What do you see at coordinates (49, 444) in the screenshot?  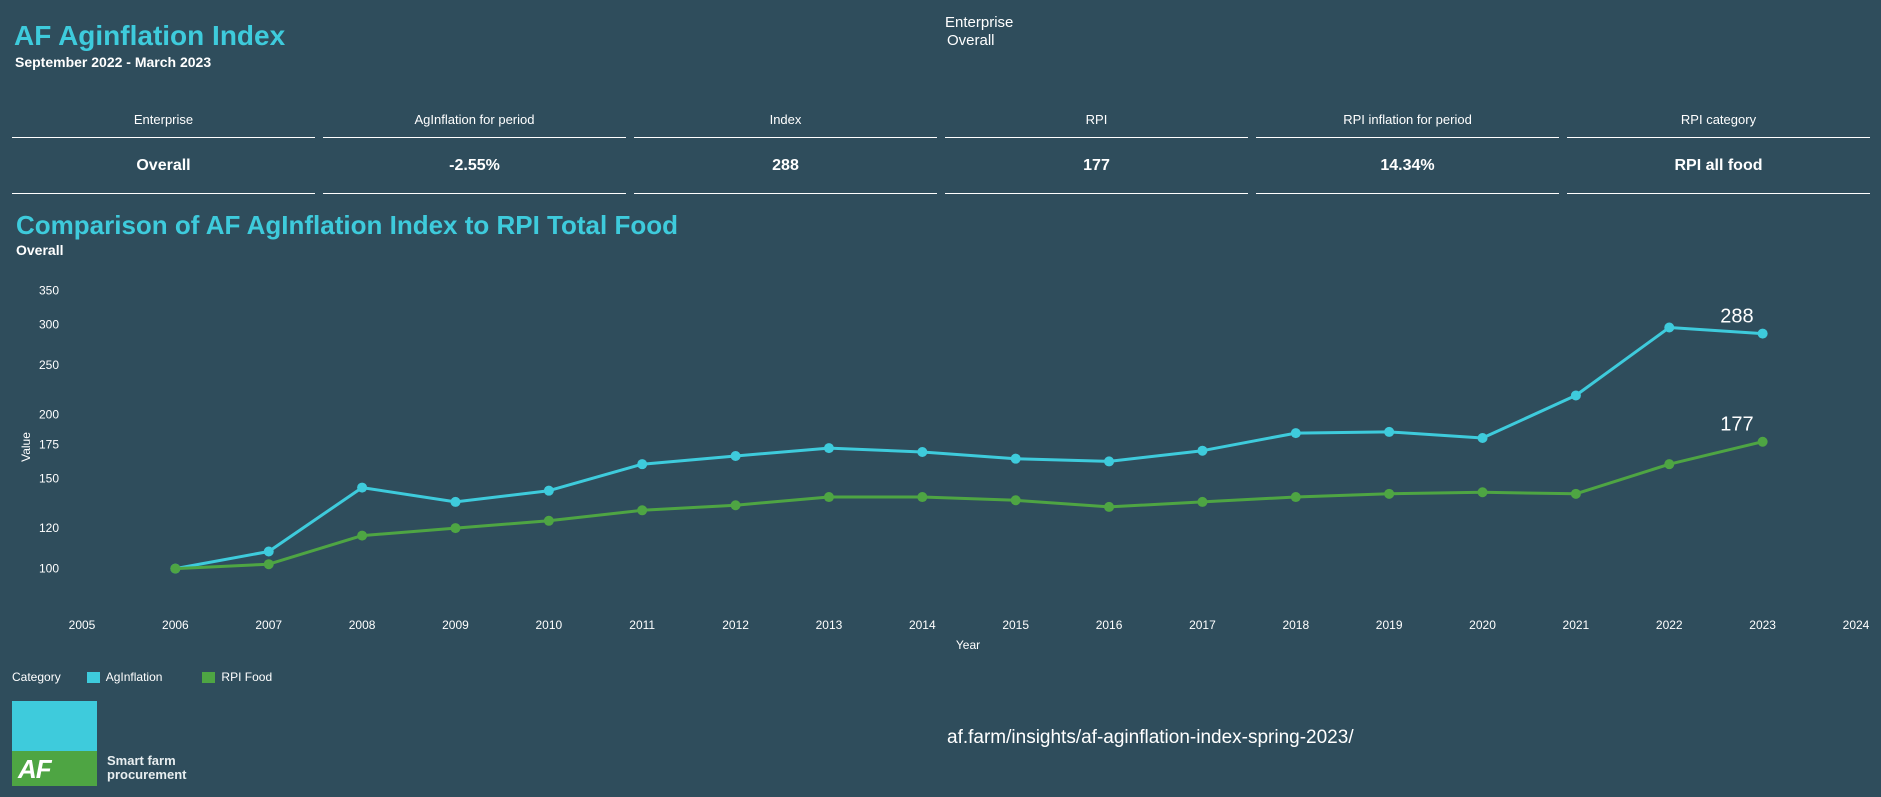 I see `y-tick-label: 175` at bounding box center [49, 444].